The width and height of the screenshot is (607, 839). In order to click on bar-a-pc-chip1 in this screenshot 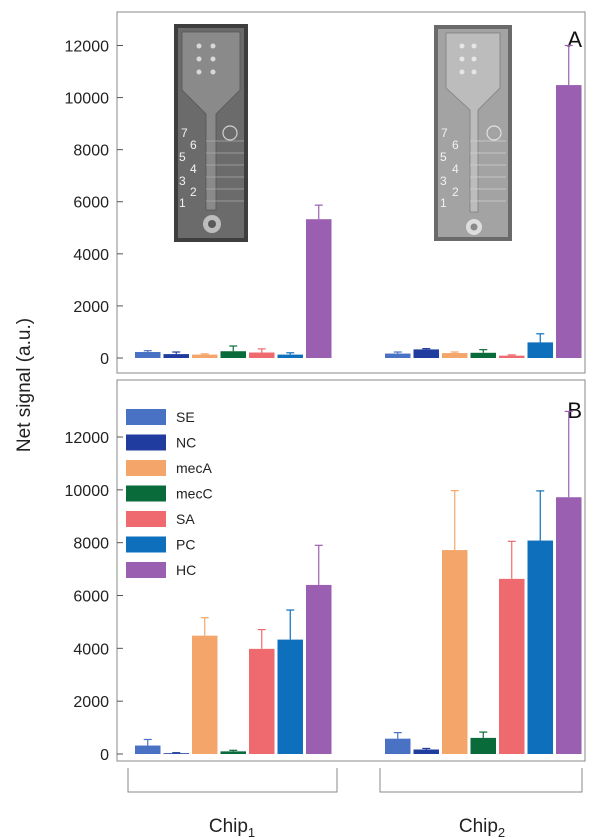, I will do `click(290, 356)`.